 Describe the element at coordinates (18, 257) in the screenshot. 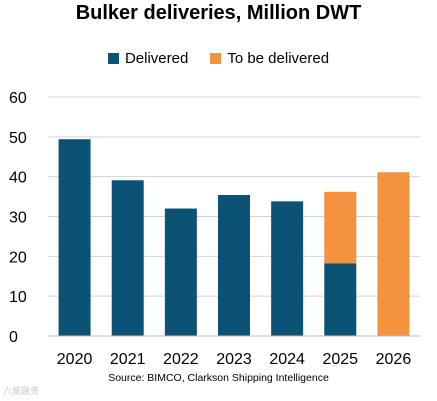

I see `y-tick-label-20: 20` at that location.